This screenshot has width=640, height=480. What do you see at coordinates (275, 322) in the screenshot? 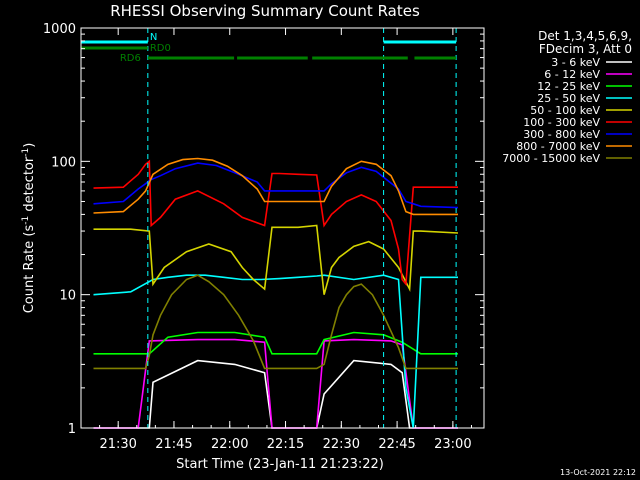
I see `series-line-7000-15000-kev` at bounding box center [275, 322].